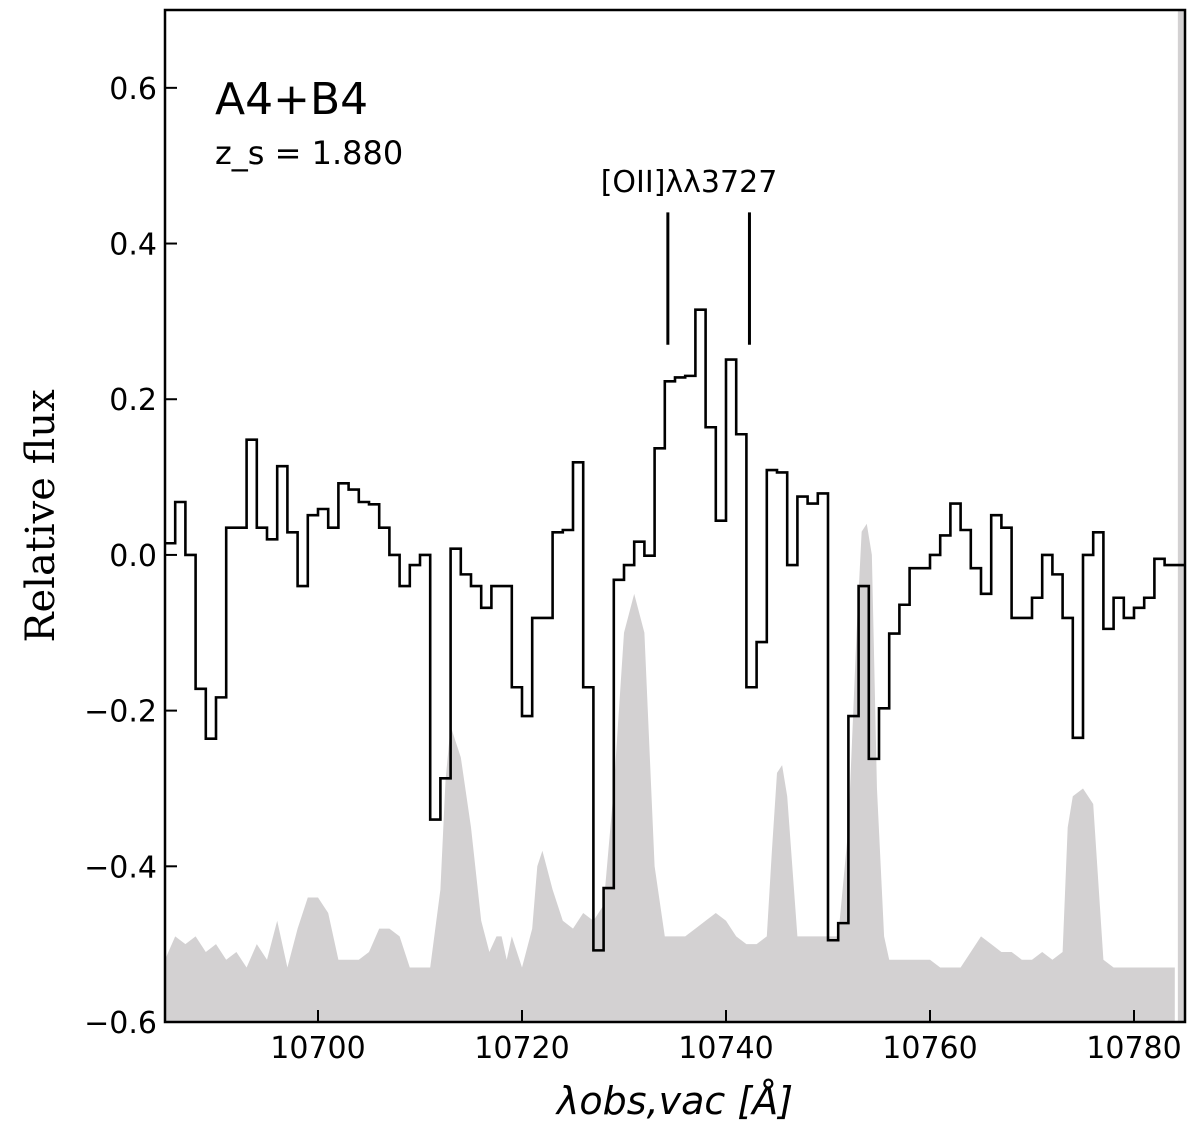 This screenshot has height=1148, width=1200. Describe the element at coordinates (317, 1048) in the screenshot. I see `x-tick-label: 10700` at that location.